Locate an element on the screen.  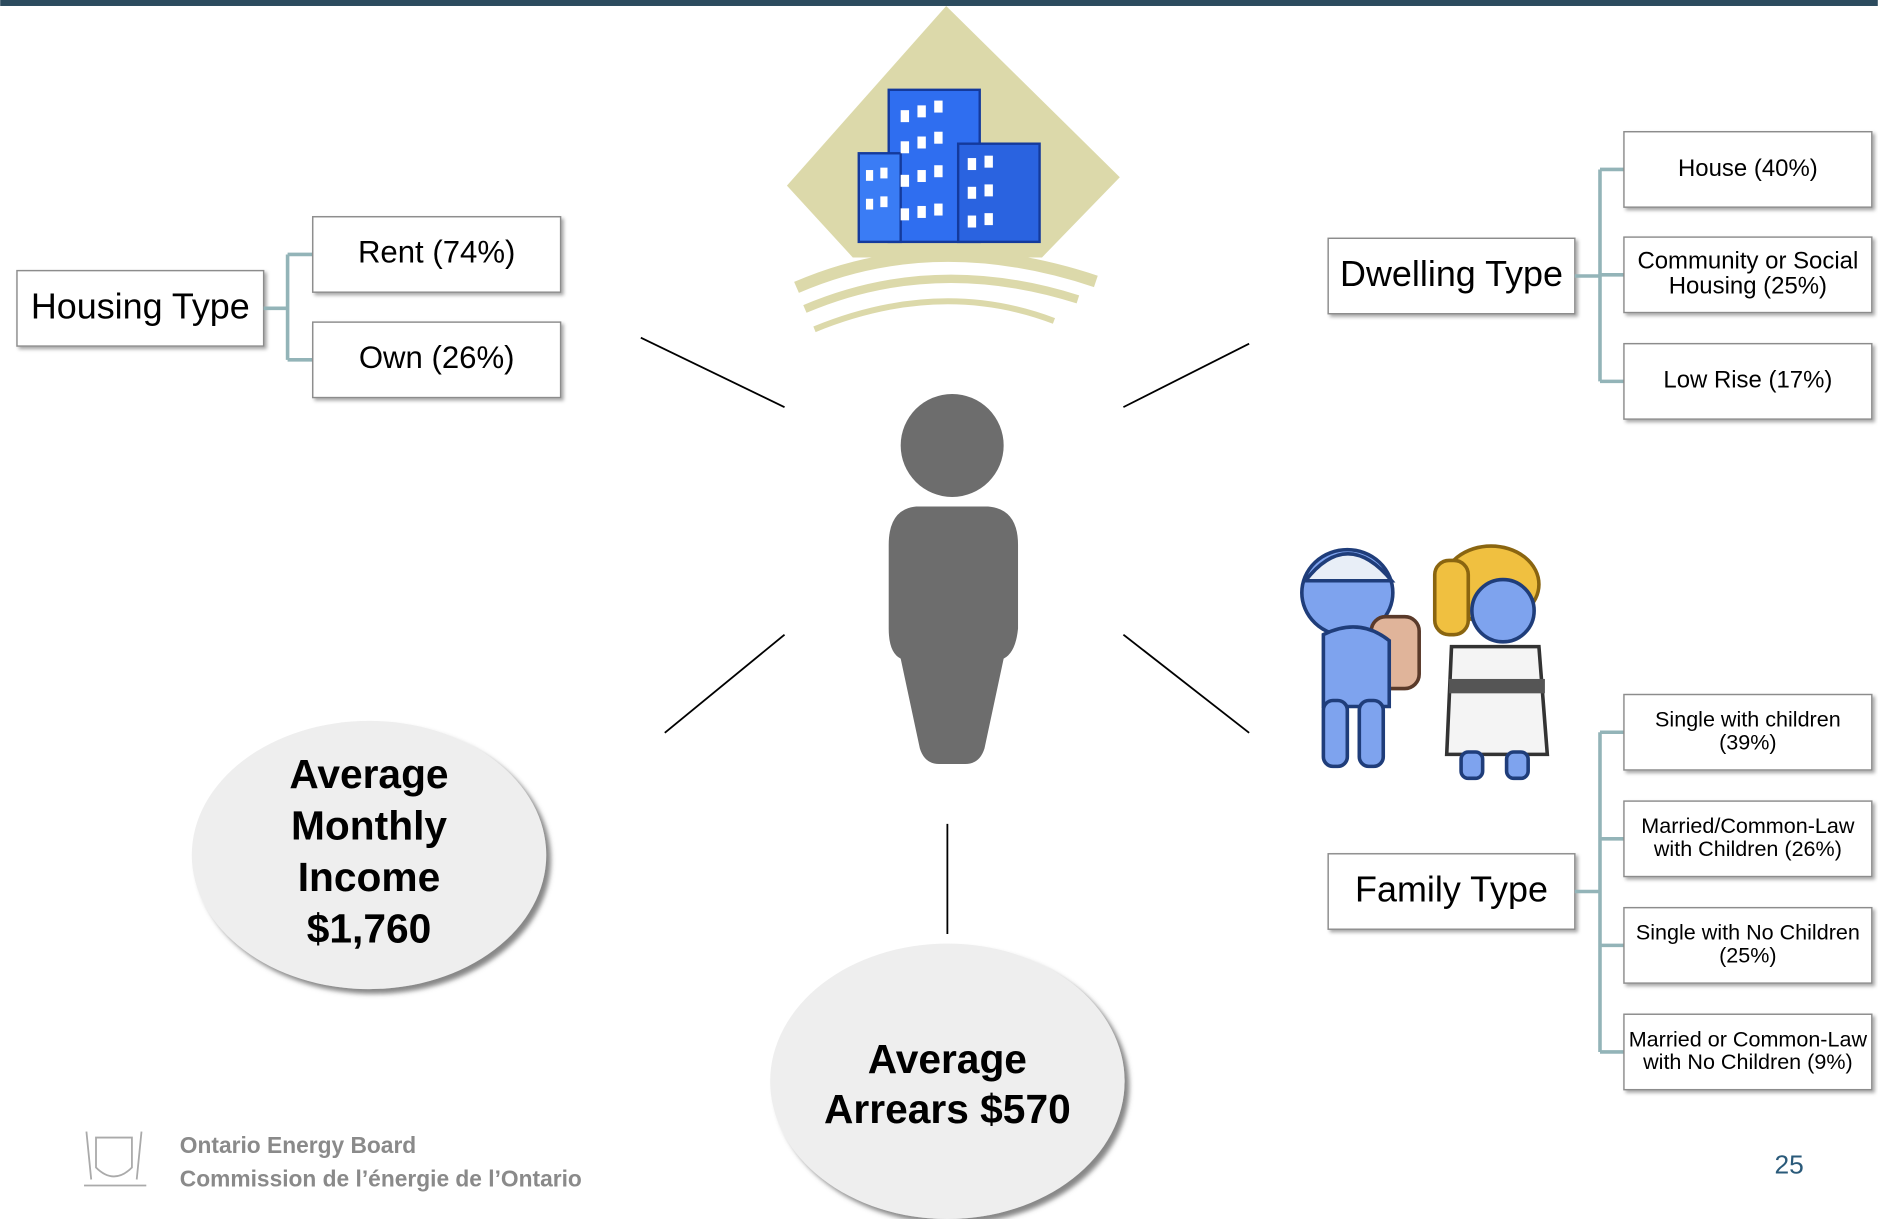
item-label: with Children (26%) is located at coordinates (1747, 848).